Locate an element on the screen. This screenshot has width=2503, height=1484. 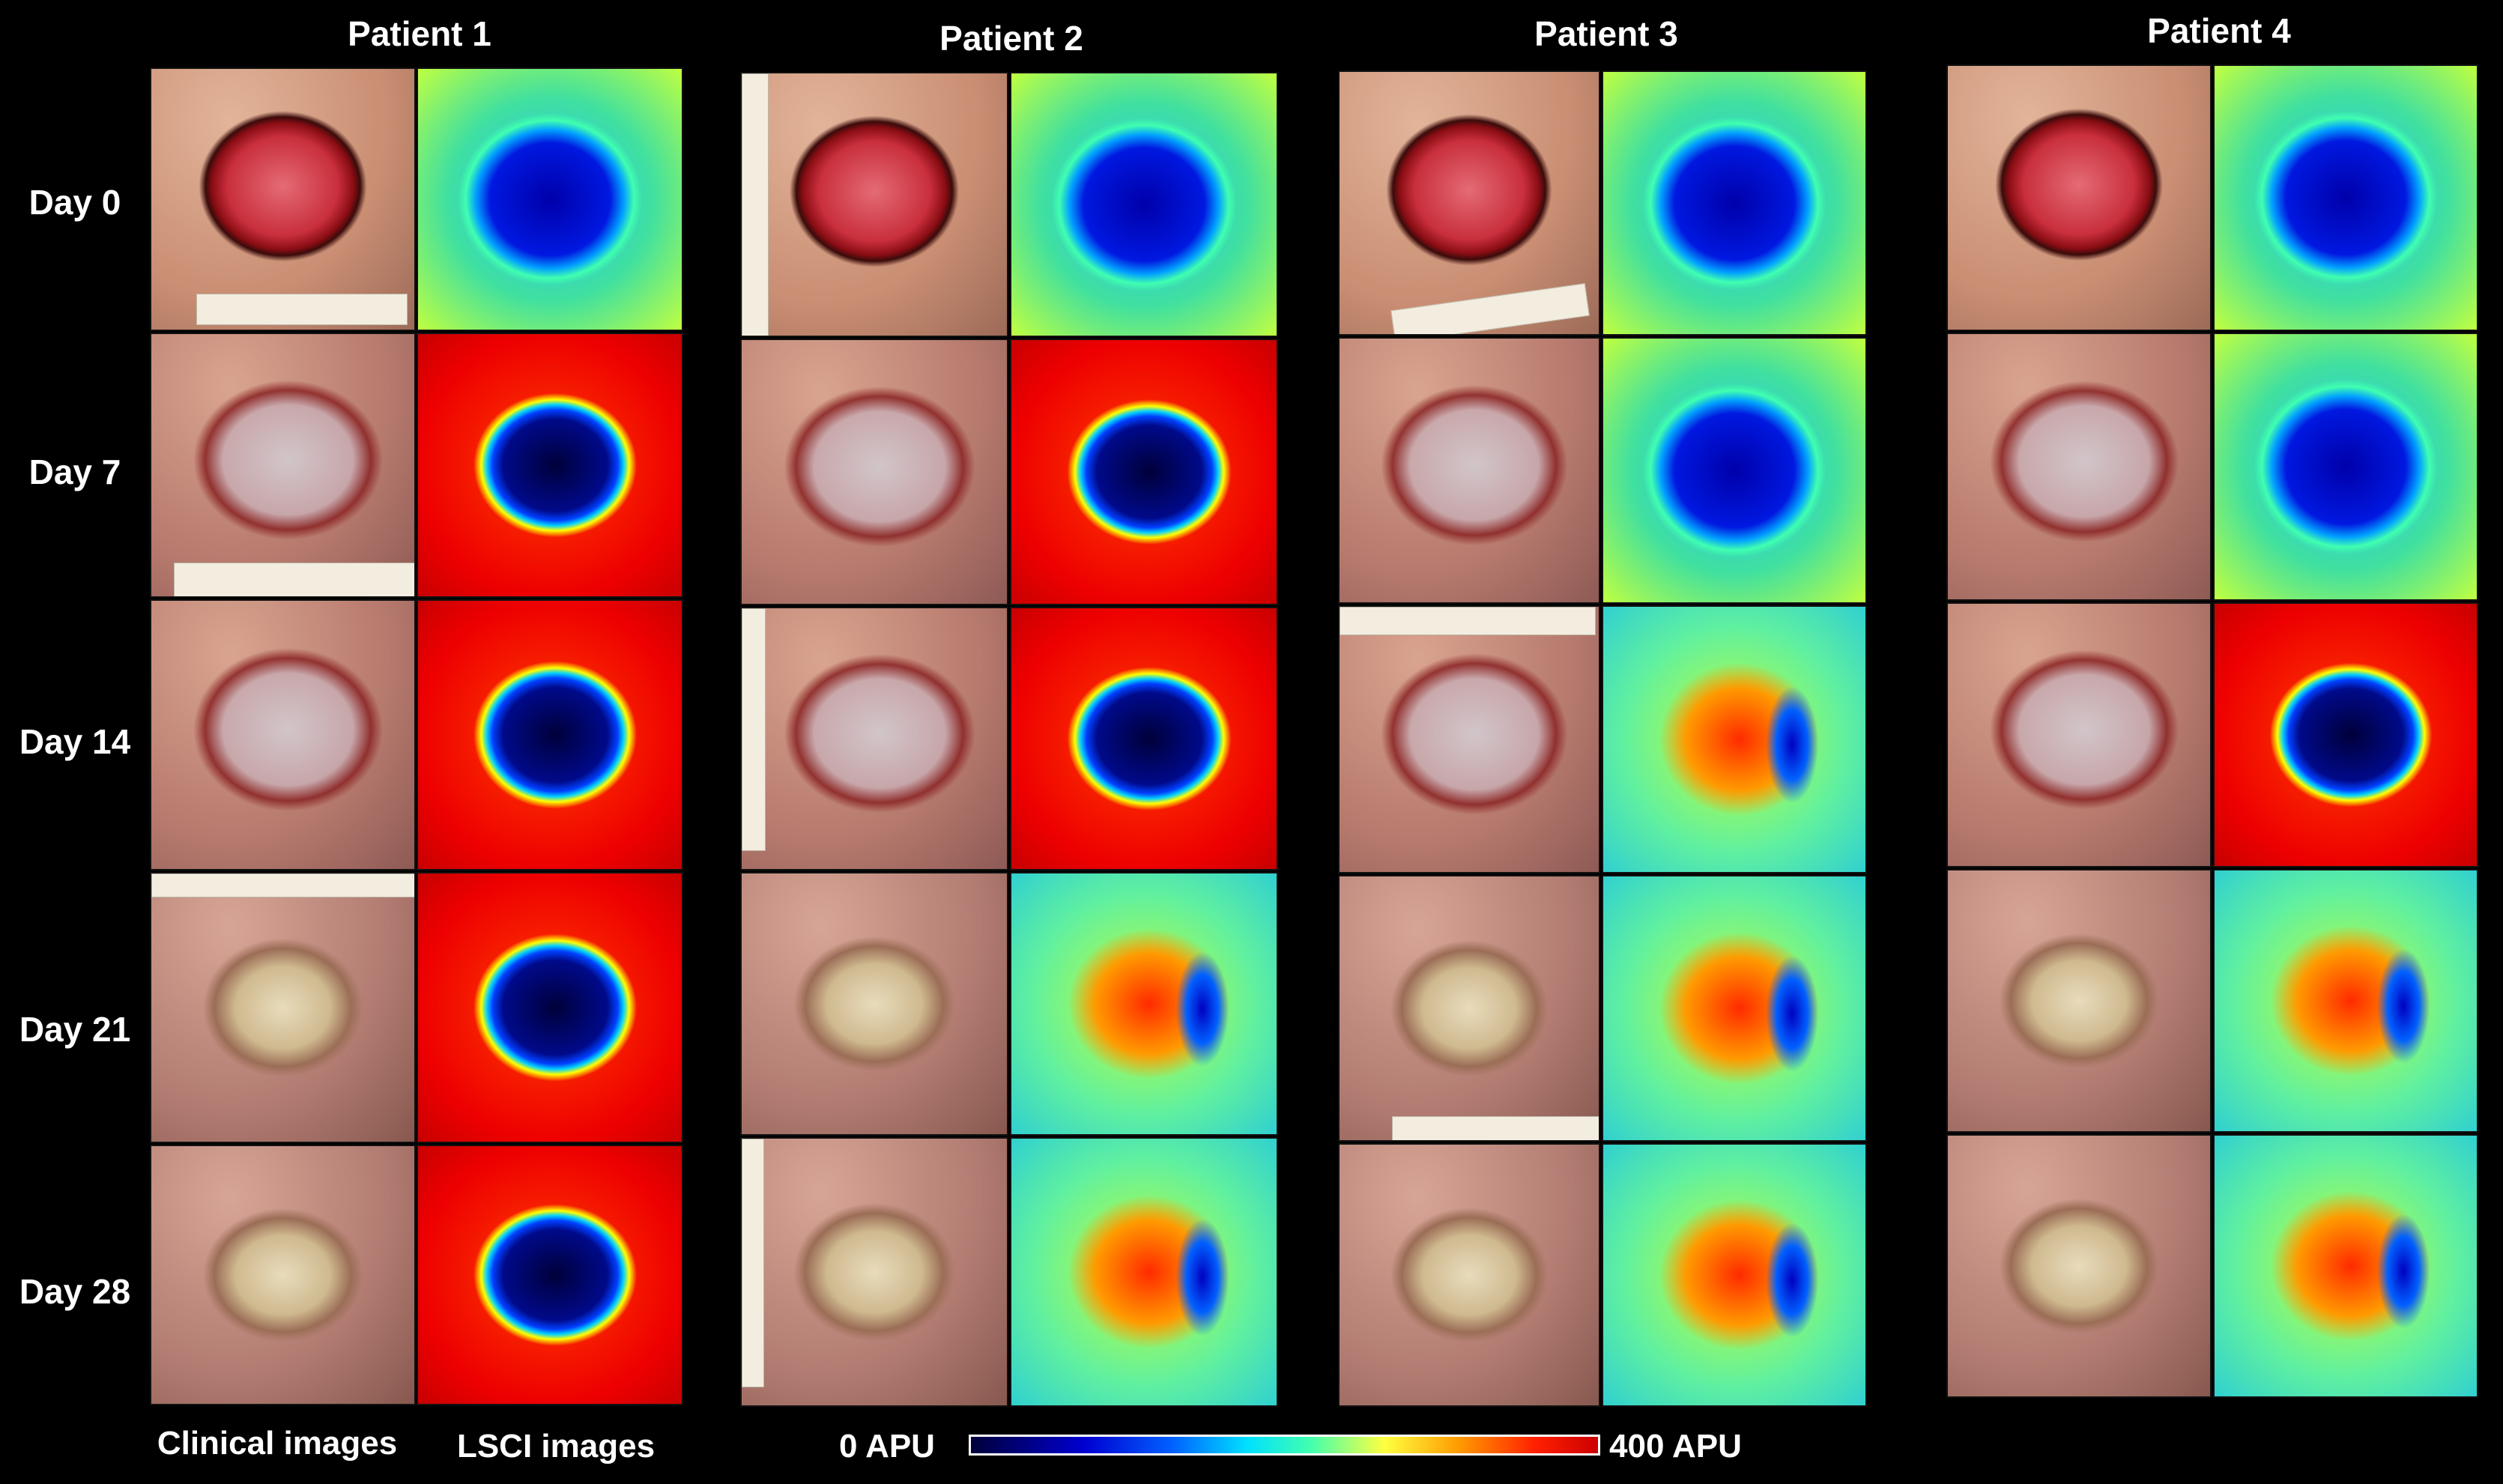
patient-4-day-0-lsci-image is located at coordinates (2345, 197).